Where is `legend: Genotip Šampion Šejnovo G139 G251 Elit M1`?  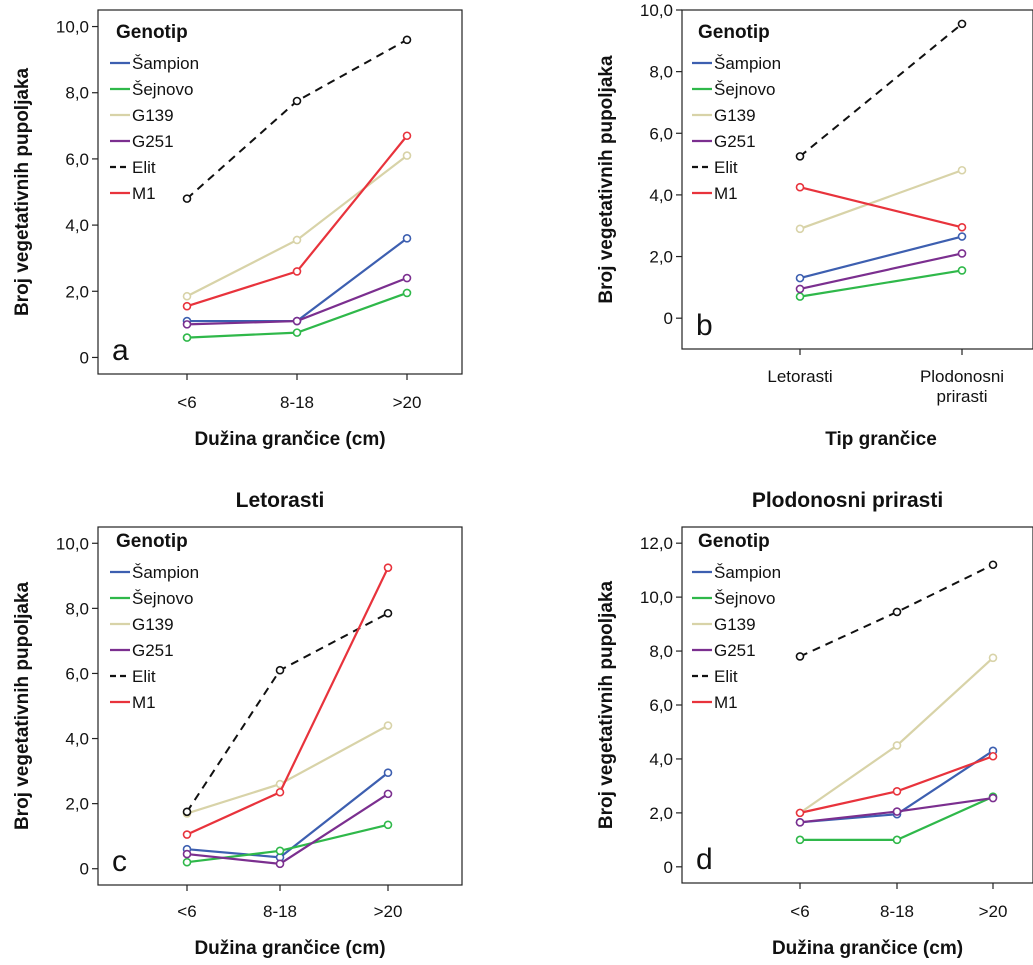
legend: Genotip Šampion Šejnovo G139 G251 Elit M1 is located at coordinates (736, 621).